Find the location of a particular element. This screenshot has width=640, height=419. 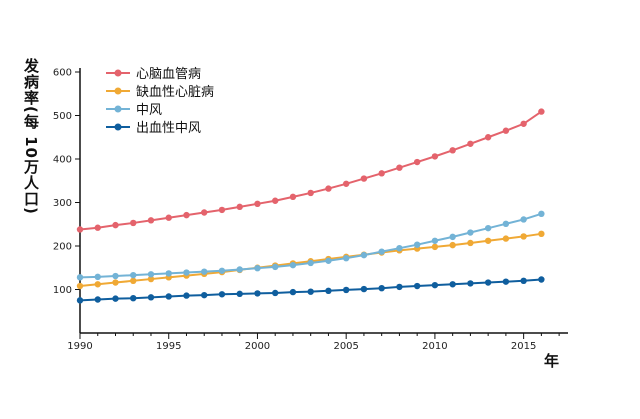

x-tick-label: 2010 is located at coordinates (434, 346).